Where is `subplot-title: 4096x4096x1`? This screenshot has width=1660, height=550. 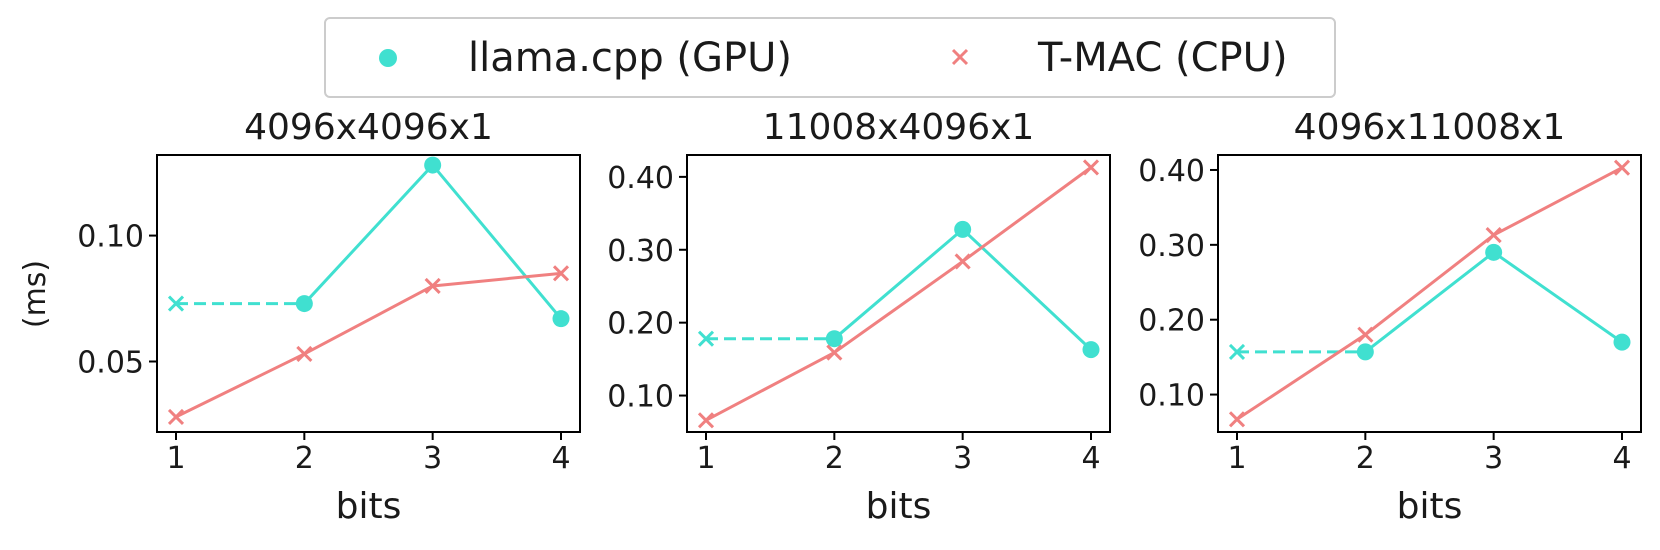 subplot-title: 4096x4096x1 is located at coordinates (368, 127).